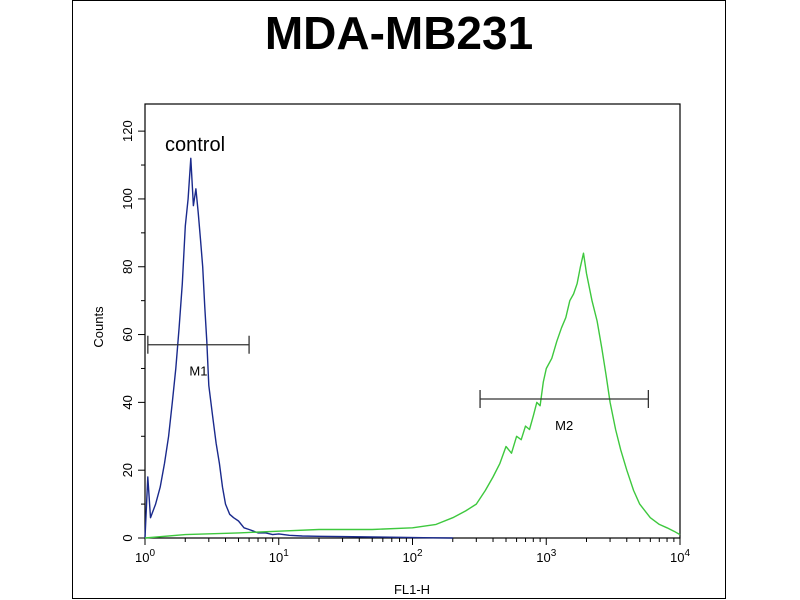 Image resolution: width=800 pixels, height=600 pixels. I want to click on y-axis-label: Counts, so click(98, 327).